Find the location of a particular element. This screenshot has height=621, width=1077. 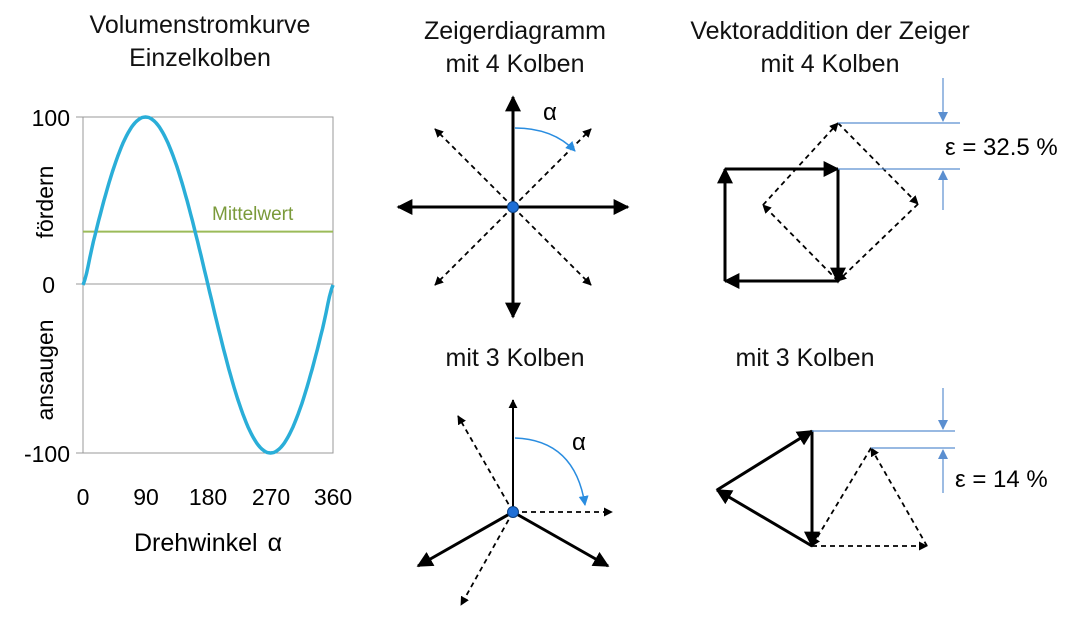

y-tick-100: 100 is located at coordinates (51, 118).